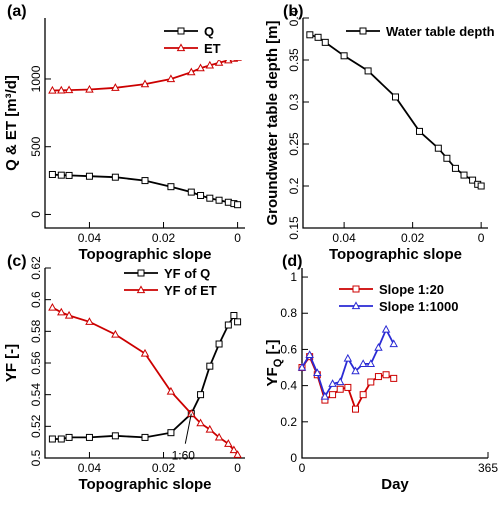  I want to click on legend: Water table depth, so click(417, 31).